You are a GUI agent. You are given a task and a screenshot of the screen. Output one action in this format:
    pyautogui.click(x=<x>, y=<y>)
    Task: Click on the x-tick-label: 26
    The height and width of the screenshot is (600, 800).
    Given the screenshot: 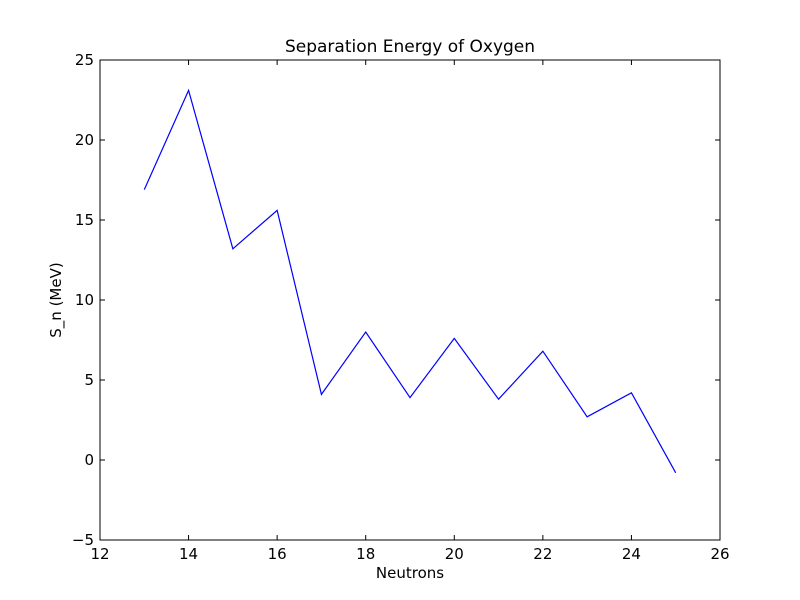 What is the action you would take?
    pyautogui.click(x=719, y=554)
    